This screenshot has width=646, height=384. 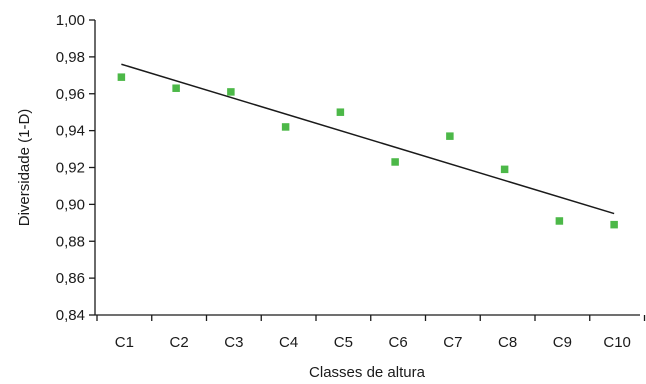 I want to click on y-tick-label: 0,96, so click(x=70, y=94).